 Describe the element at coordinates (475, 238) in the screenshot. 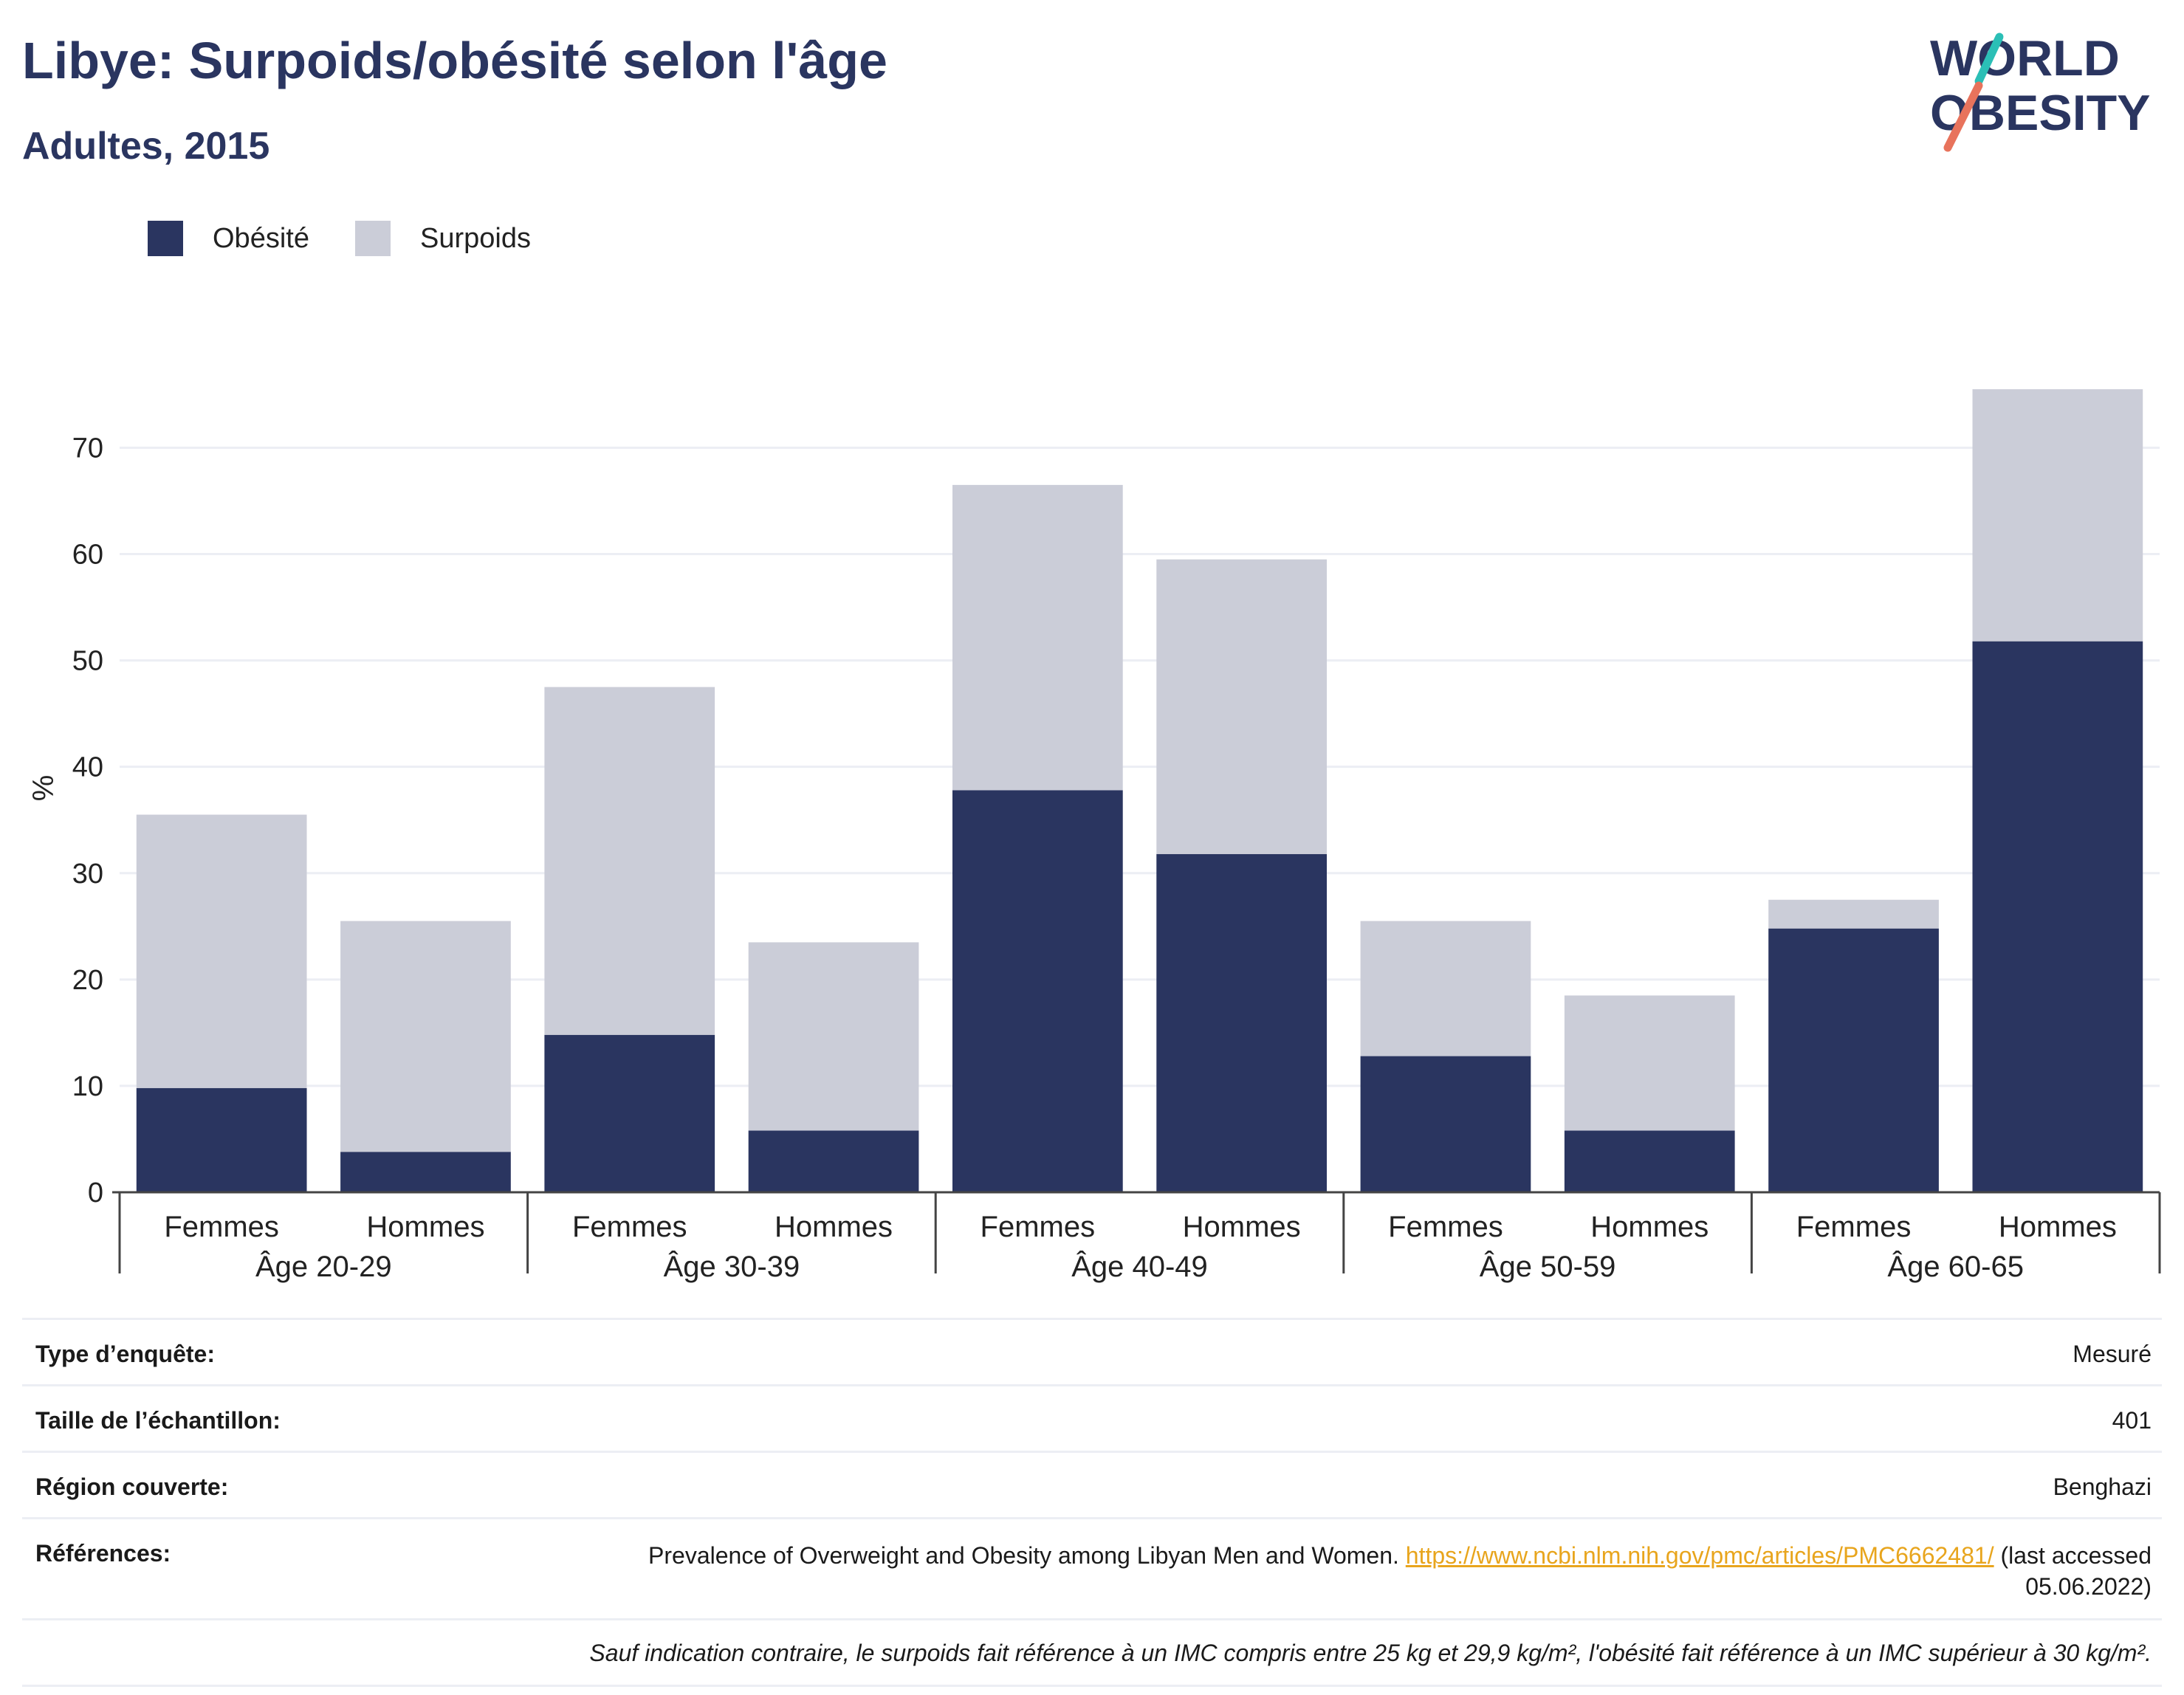

I see `legend-label-surpoids: Surpoids` at that location.